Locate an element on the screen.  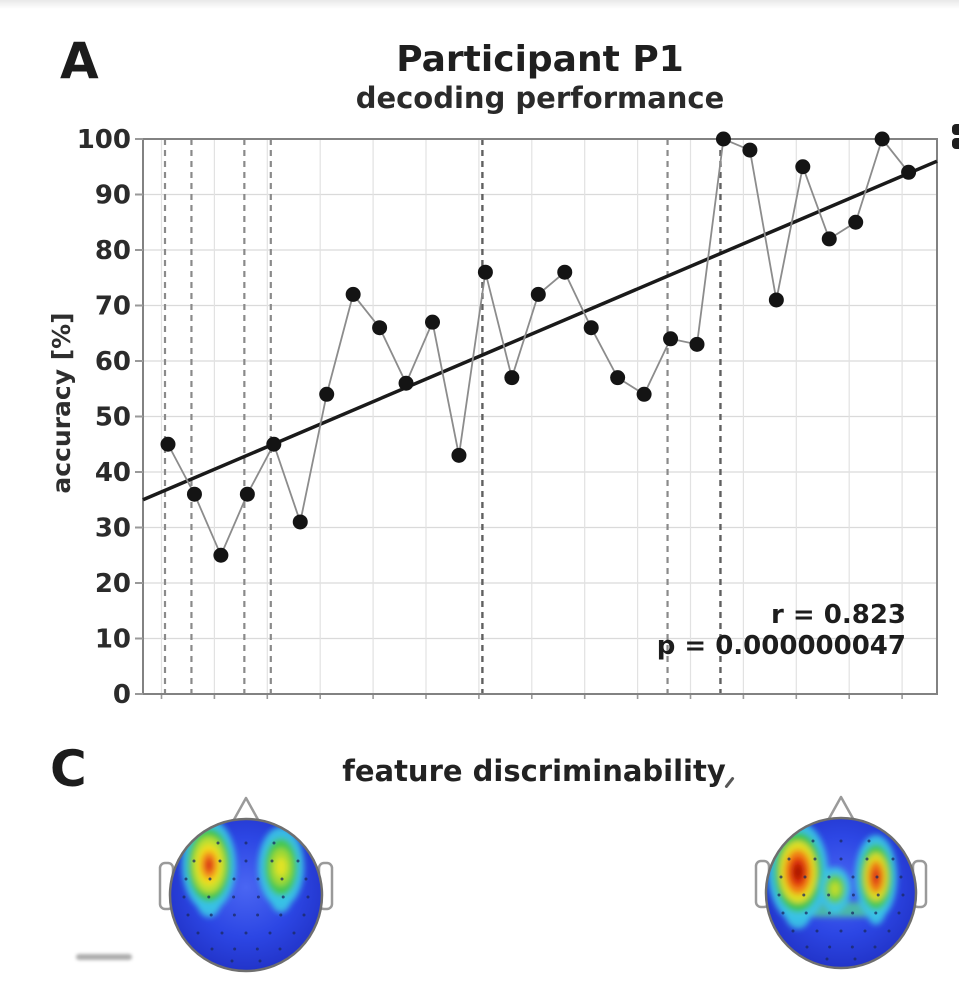
topoplot-left-head is located at coordinates (246, 884).